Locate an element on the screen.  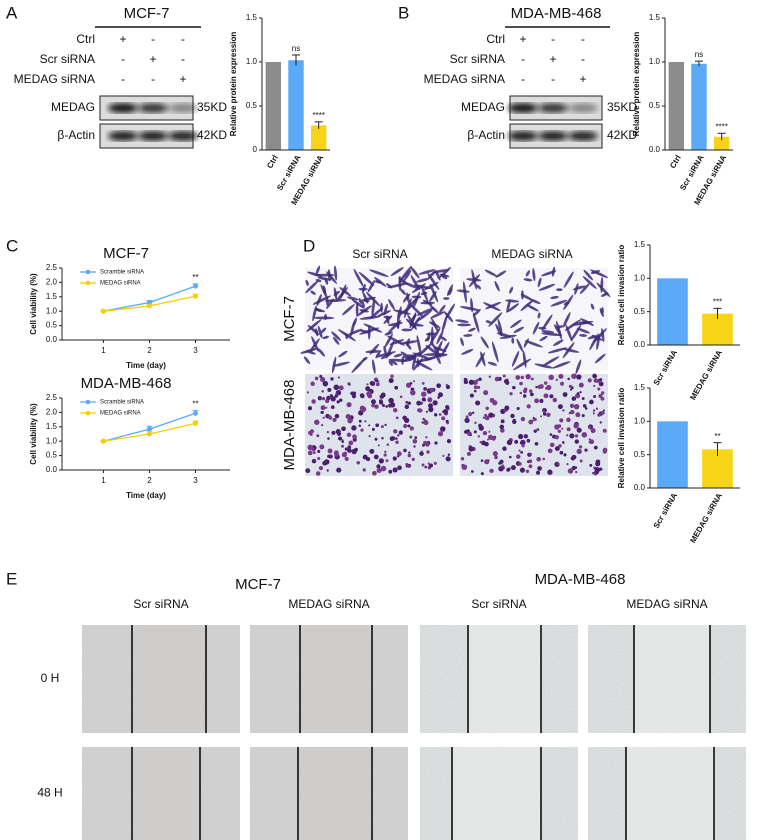
blot-title: MDA-MB-468 is located at coordinates (556, 13).